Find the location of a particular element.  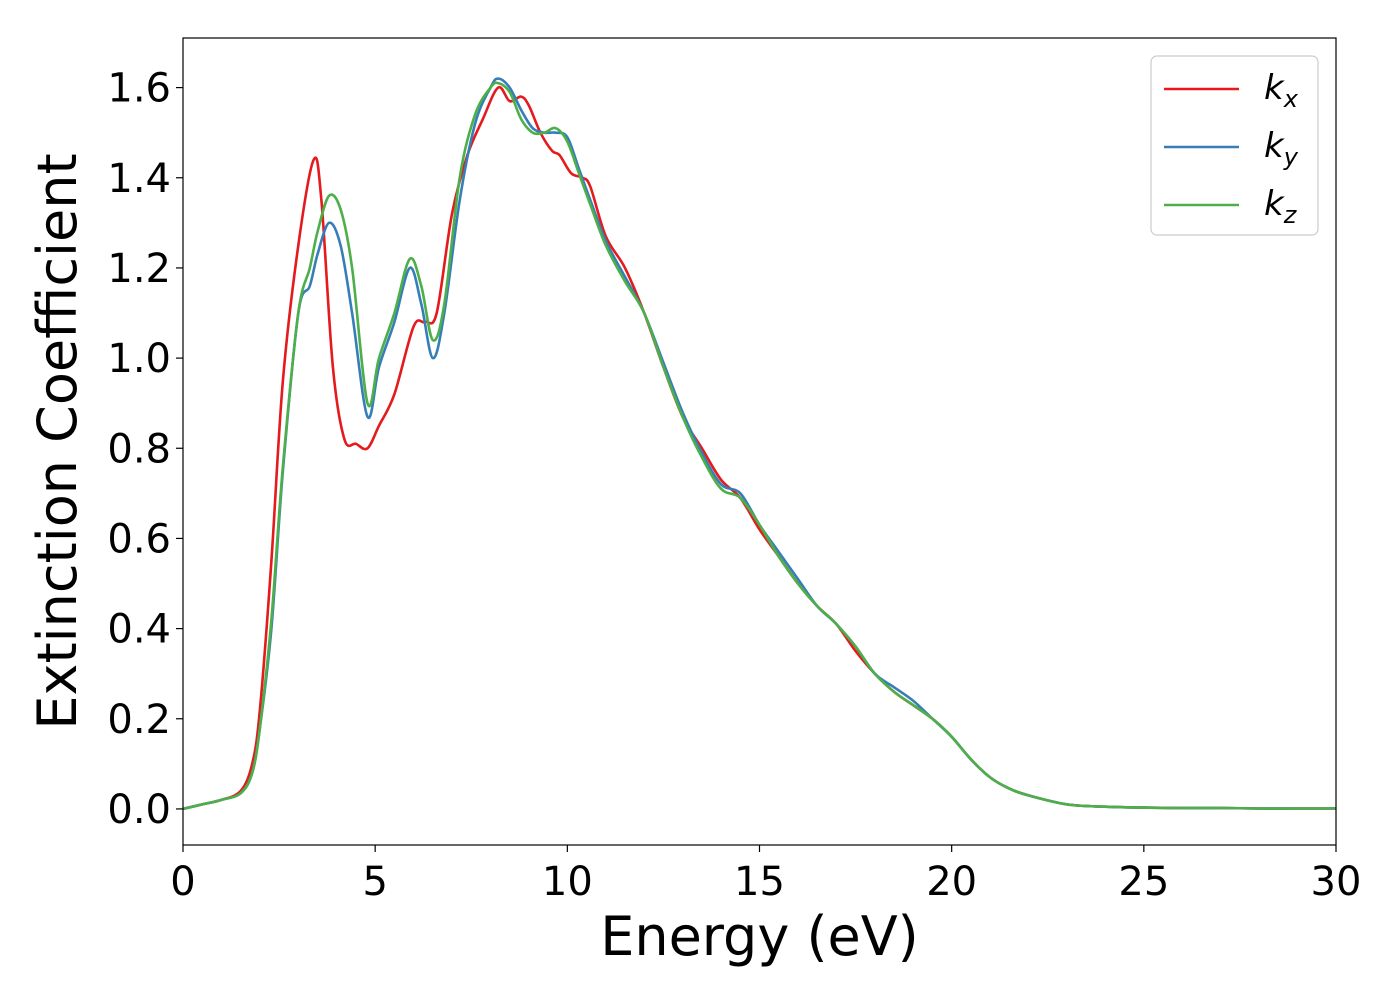

y-tick-label: 1.0 is located at coordinates (139, 359).